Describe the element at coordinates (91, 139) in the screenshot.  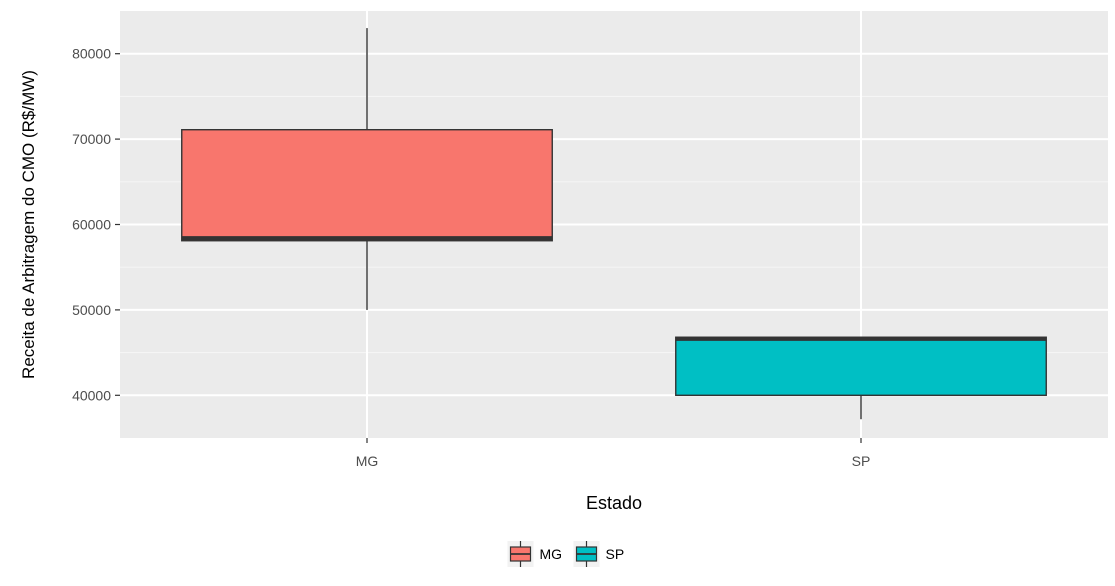
I see `y-tick-label: 70000` at that location.